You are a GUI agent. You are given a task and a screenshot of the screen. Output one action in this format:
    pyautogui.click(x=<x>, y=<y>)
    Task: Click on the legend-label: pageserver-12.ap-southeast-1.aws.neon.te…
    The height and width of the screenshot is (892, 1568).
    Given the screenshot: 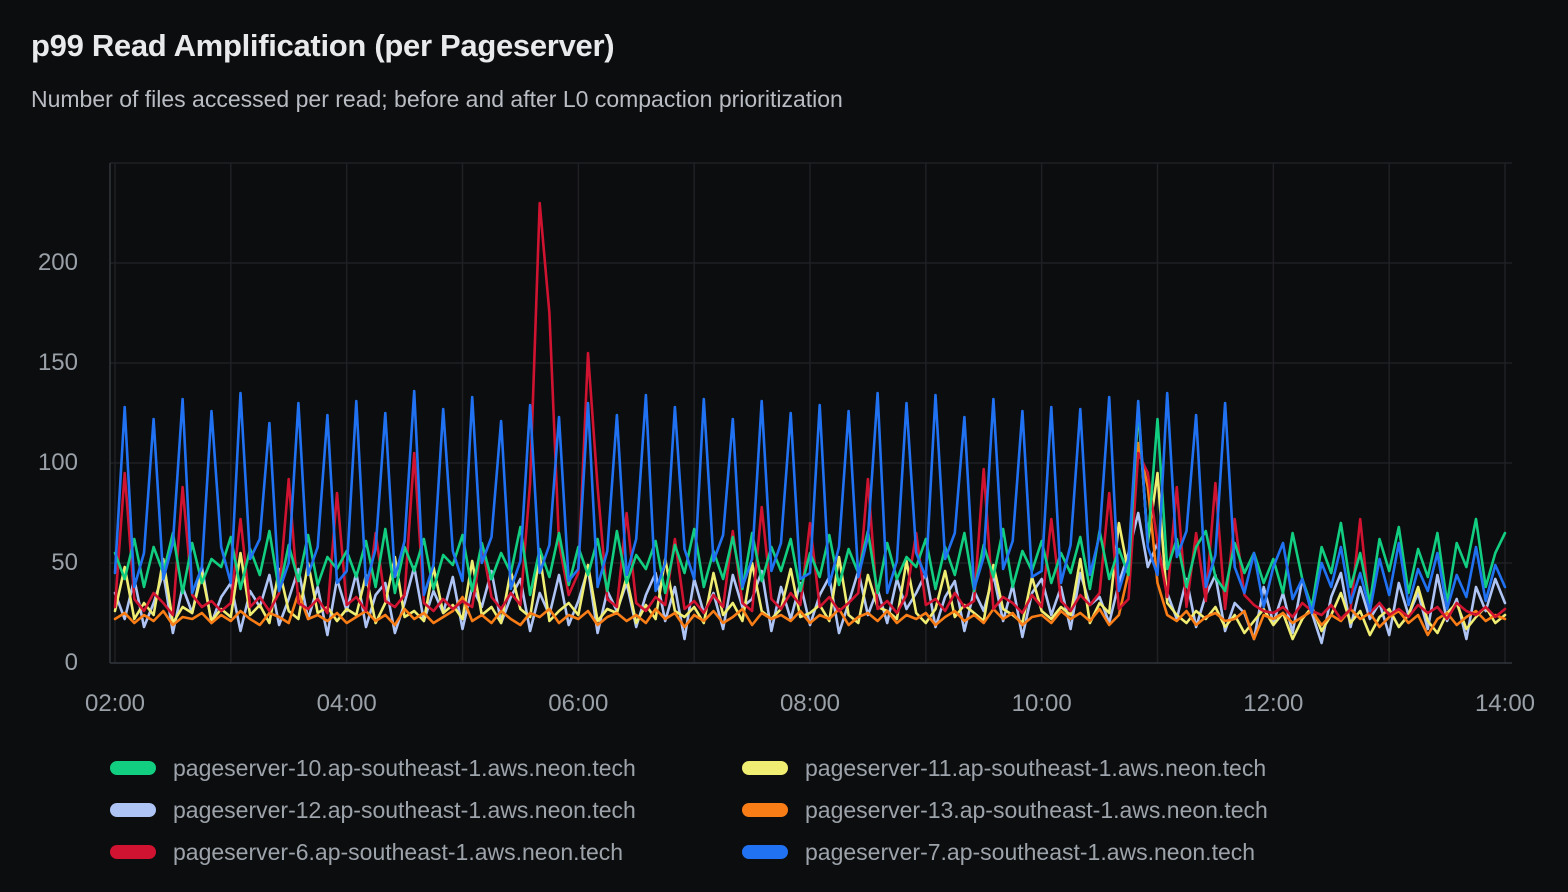 What is the action you would take?
    pyautogui.click(x=404, y=809)
    